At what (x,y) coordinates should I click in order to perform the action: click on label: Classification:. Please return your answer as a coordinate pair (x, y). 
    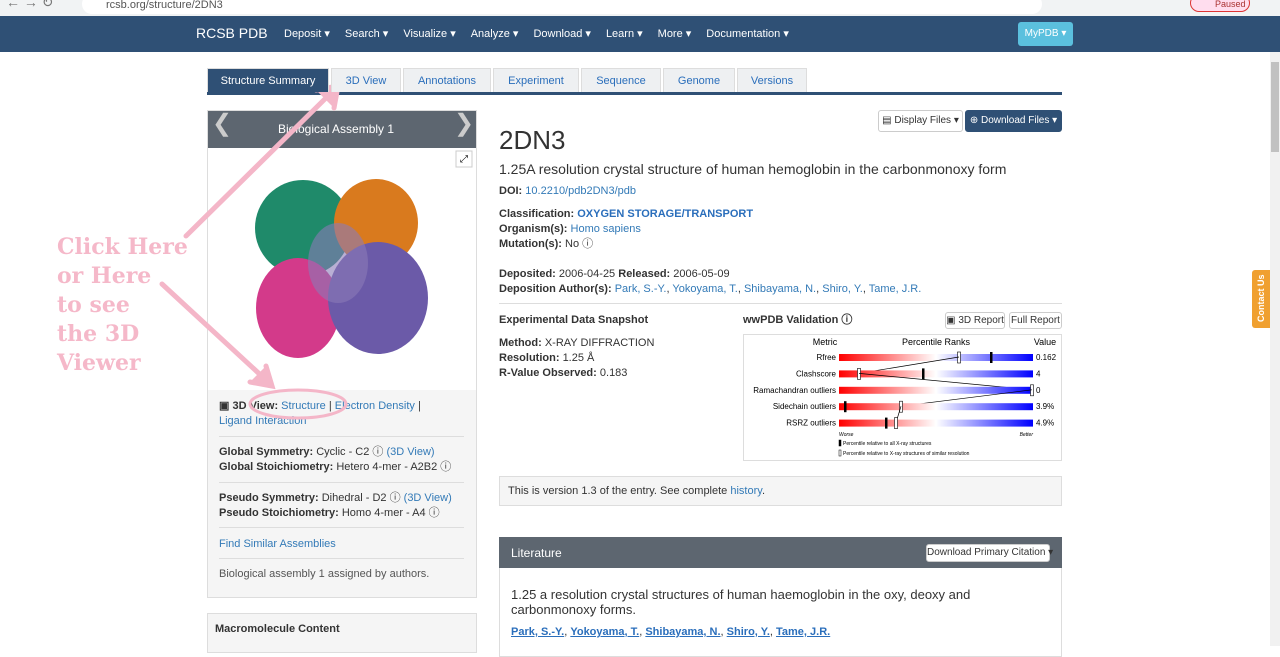
    Looking at the image, I should click on (537, 214).